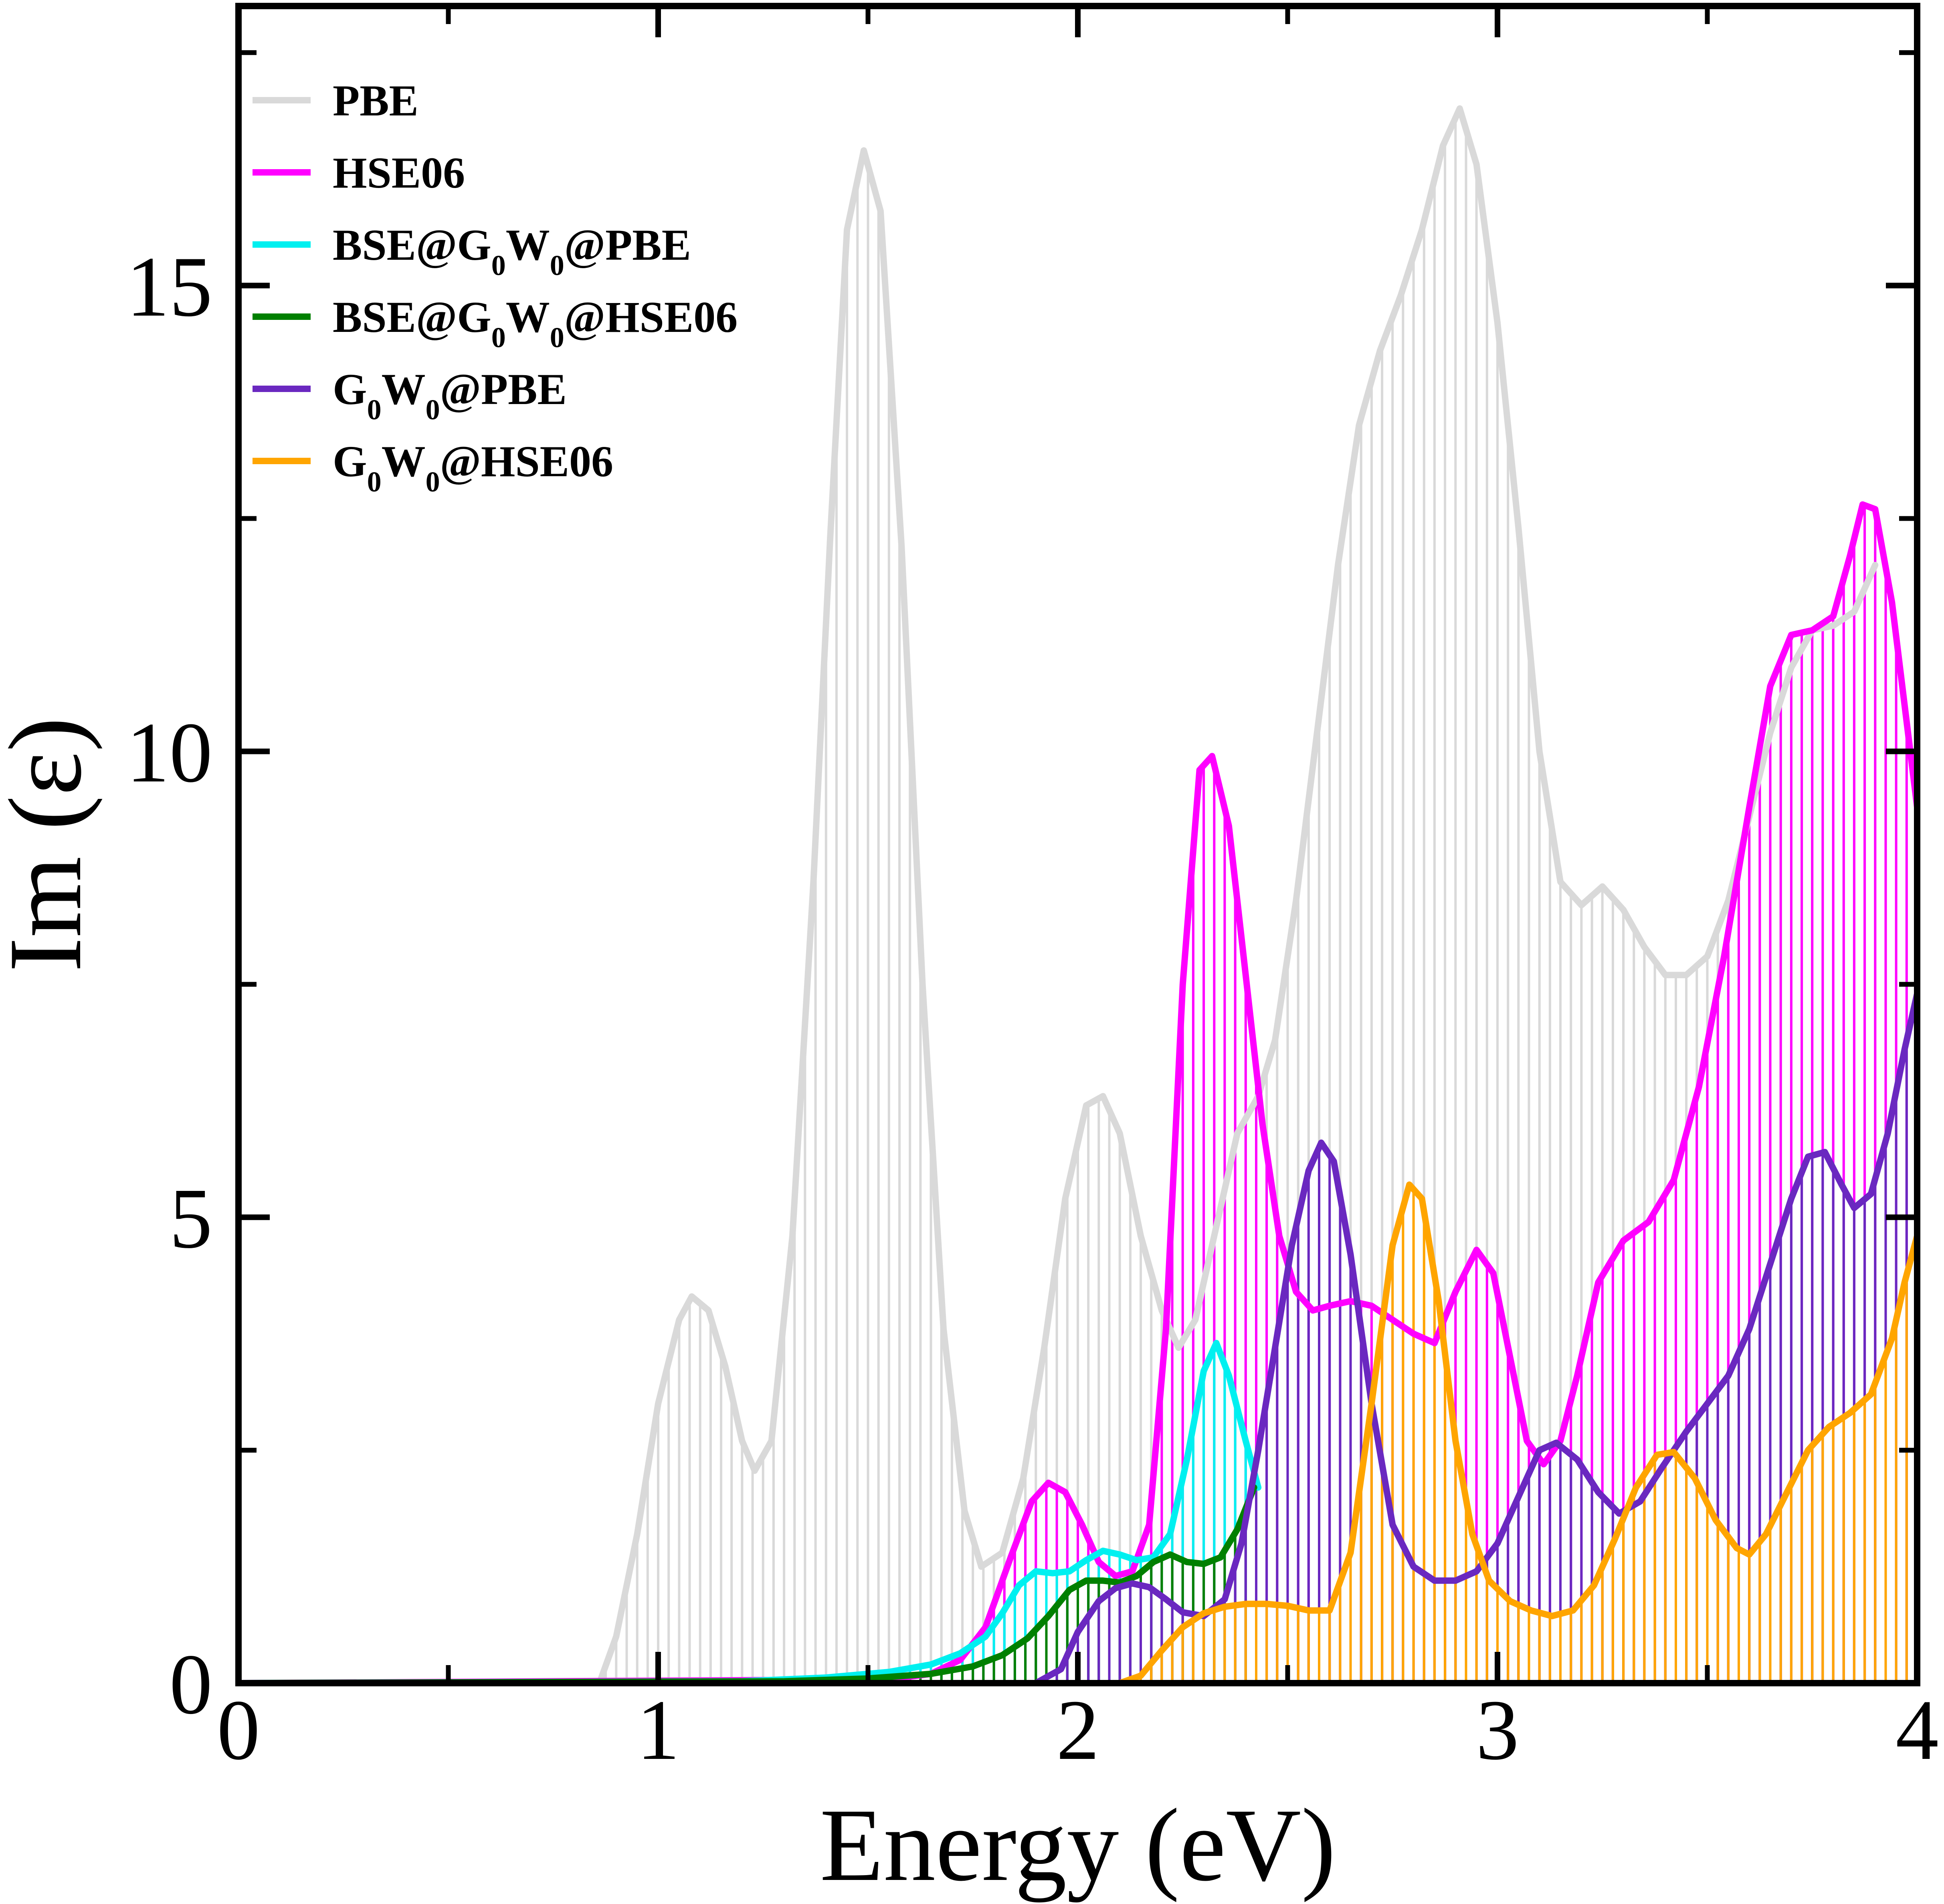 The image size is (1944, 1904). Describe the element at coordinates (238, 1730) in the screenshot. I see `x-tick-label: 0` at that location.